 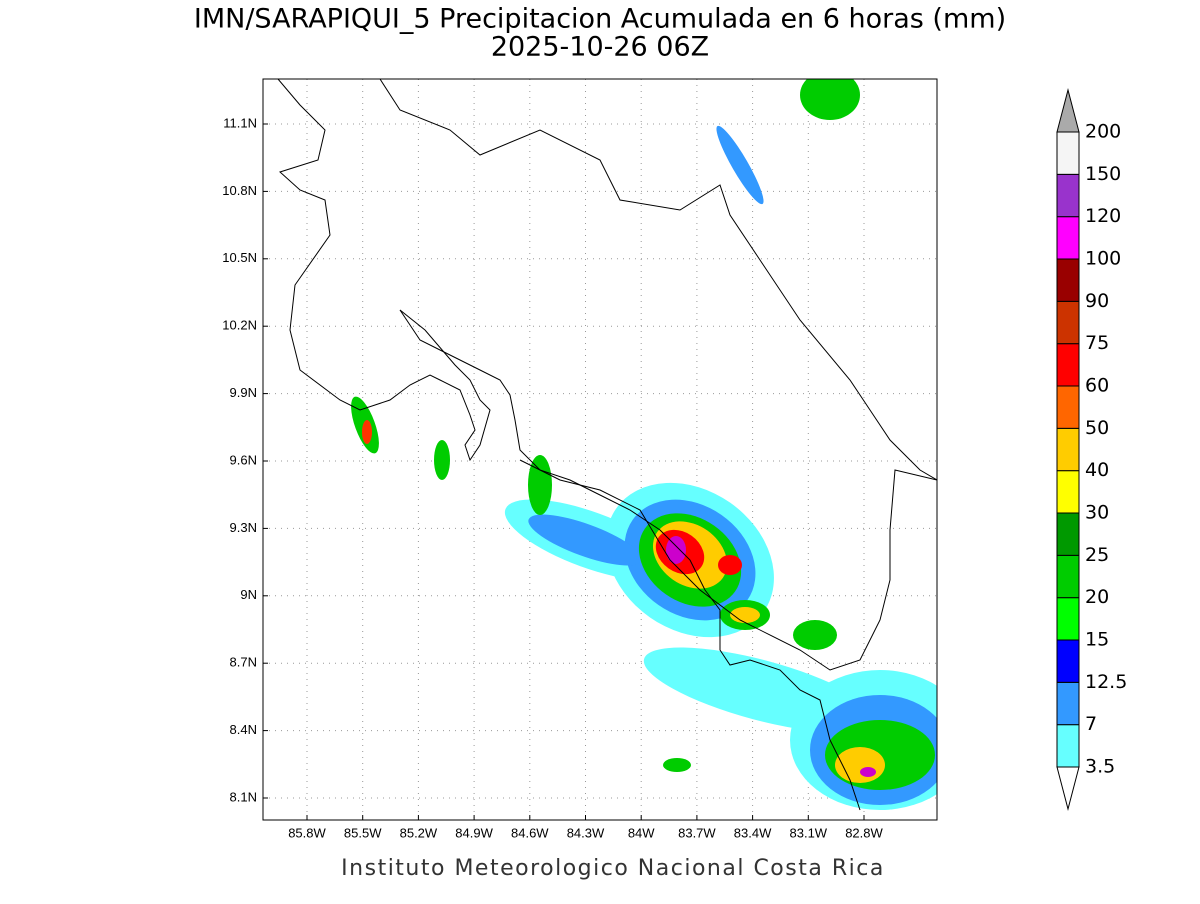 I want to click on y-tick-label: 10.2N, so click(x=239, y=325).